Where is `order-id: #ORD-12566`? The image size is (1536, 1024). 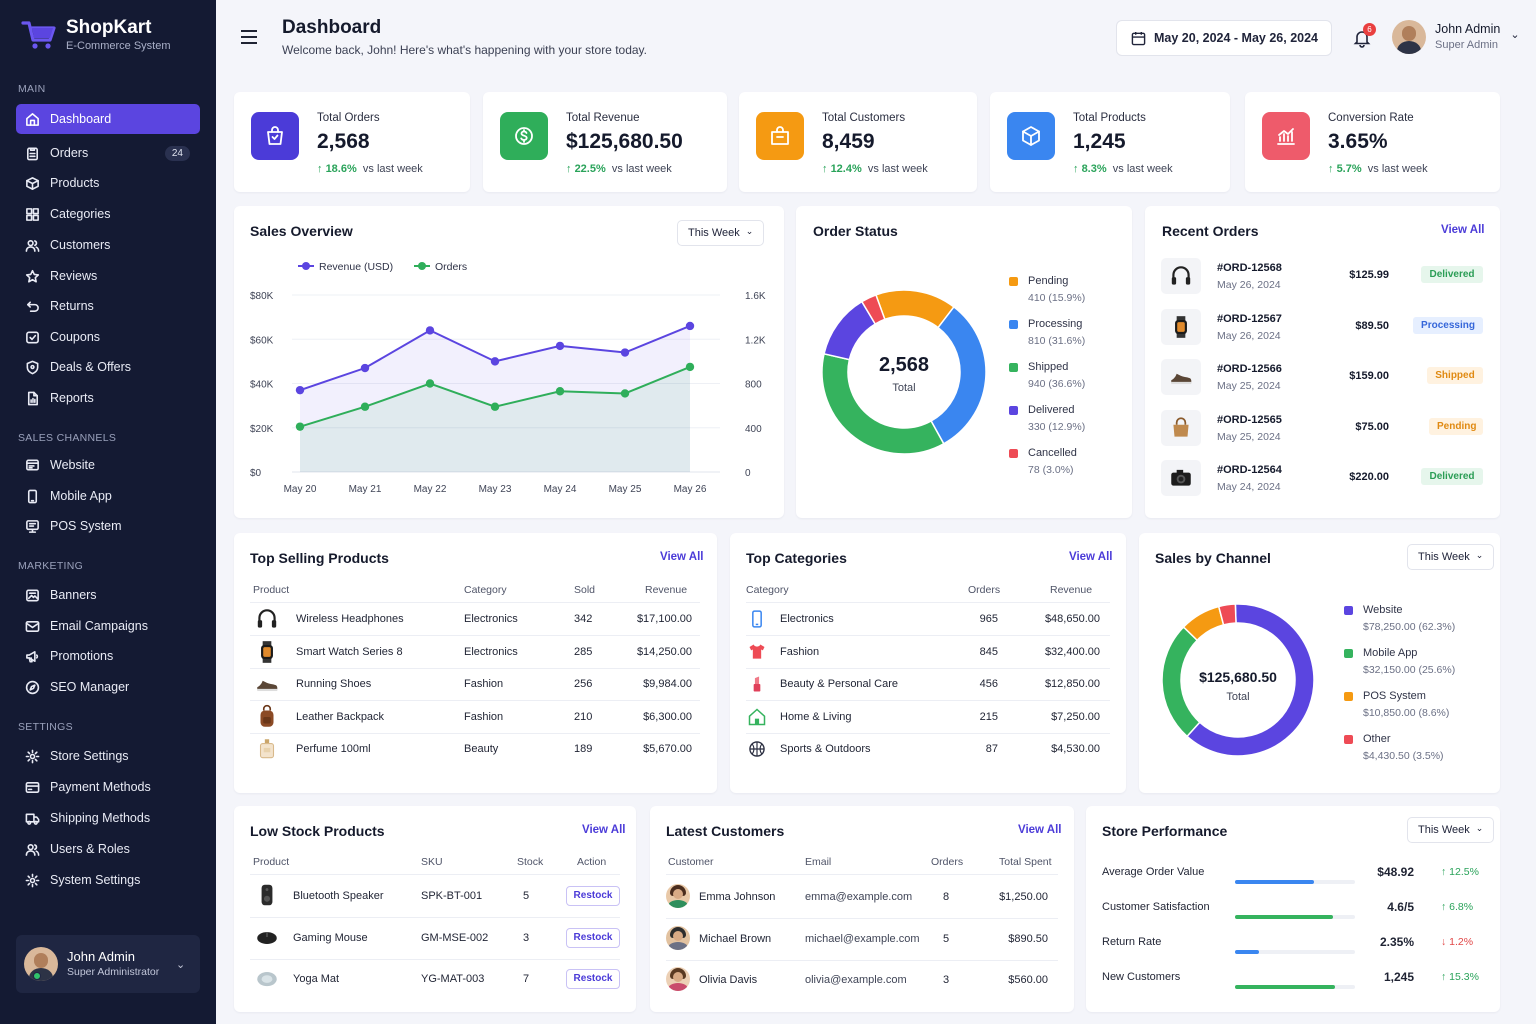 order-id: #ORD-12566 is located at coordinates (1249, 369).